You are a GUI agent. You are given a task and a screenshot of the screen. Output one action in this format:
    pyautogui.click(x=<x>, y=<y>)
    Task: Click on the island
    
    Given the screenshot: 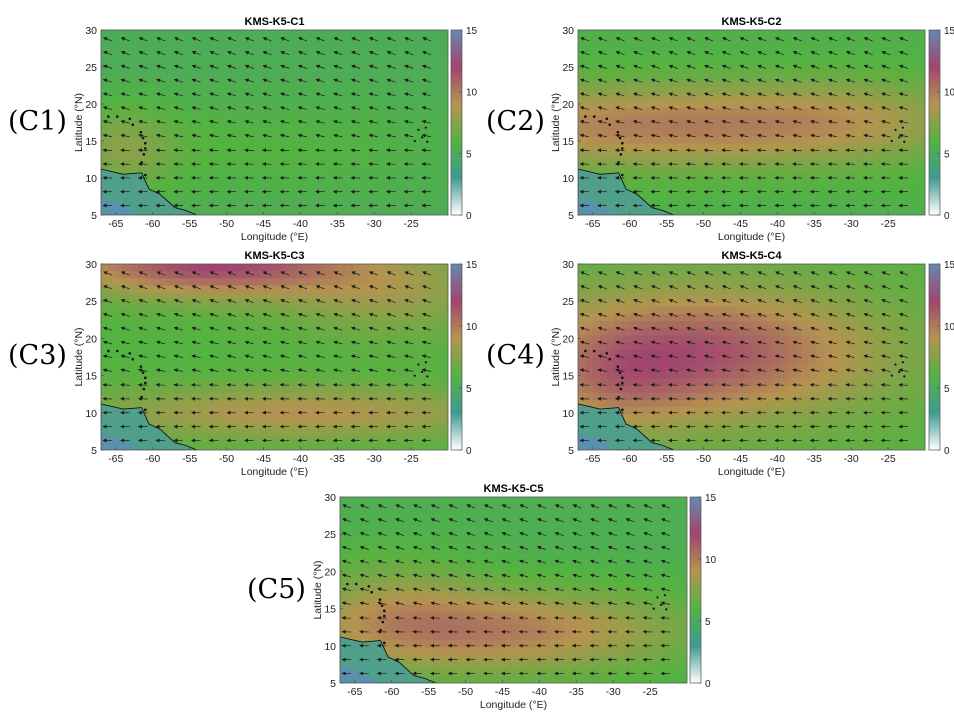 What is the action you would take?
    pyautogui.click(x=108, y=116)
    